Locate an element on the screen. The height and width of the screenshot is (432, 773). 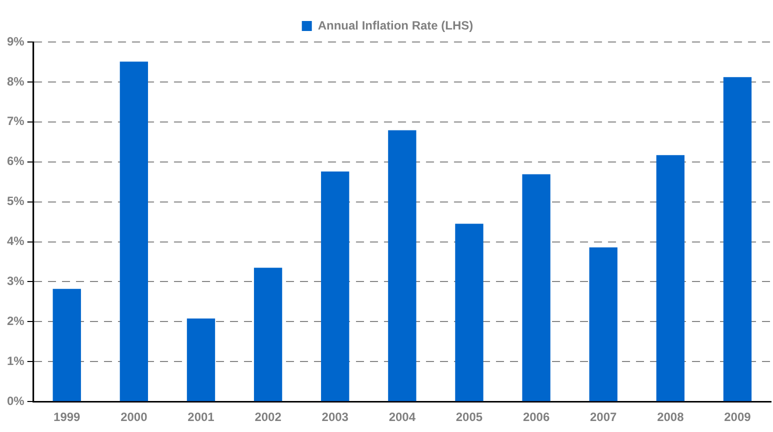
x-tick-label: 2001 is located at coordinates (201, 417).